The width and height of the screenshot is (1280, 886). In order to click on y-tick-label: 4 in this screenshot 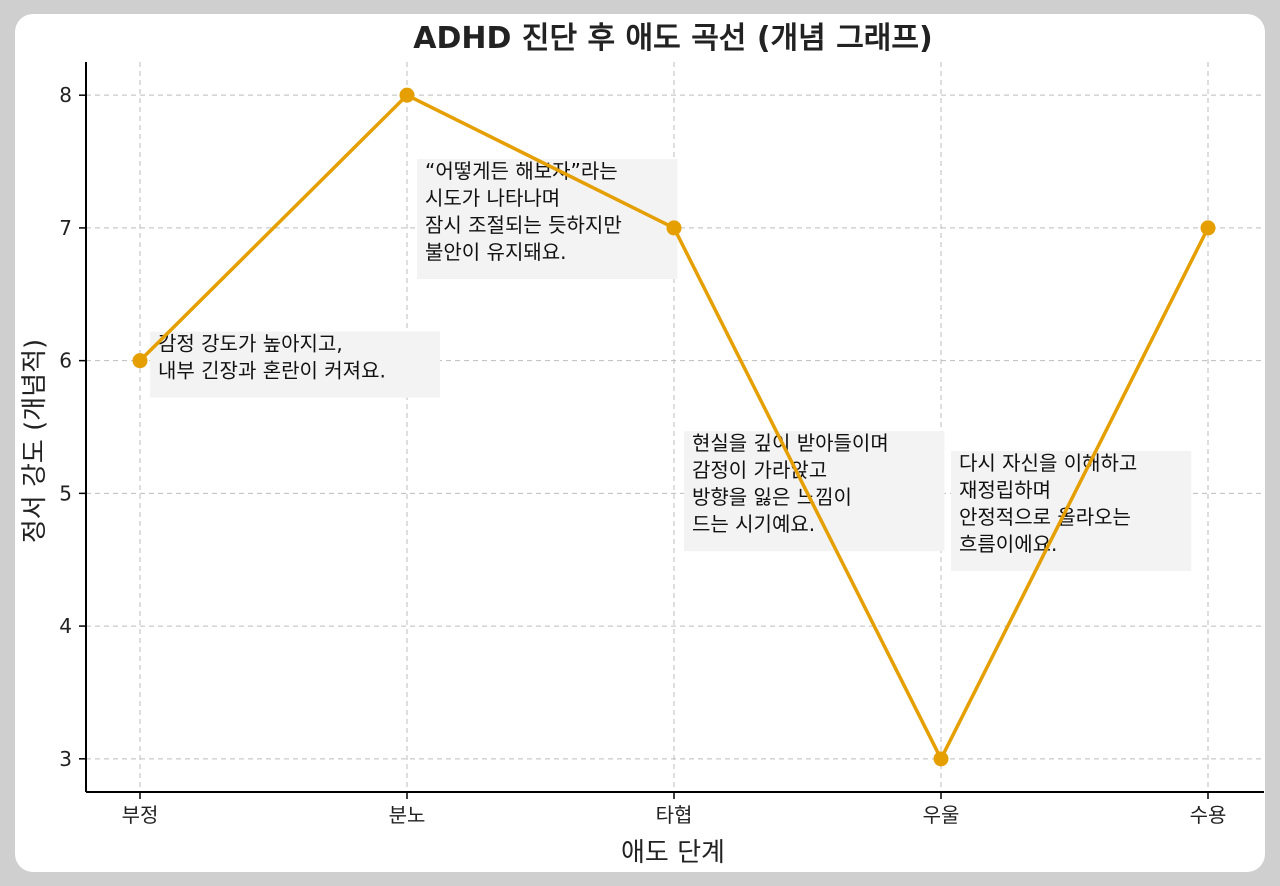, I will do `click(65, 626)`.